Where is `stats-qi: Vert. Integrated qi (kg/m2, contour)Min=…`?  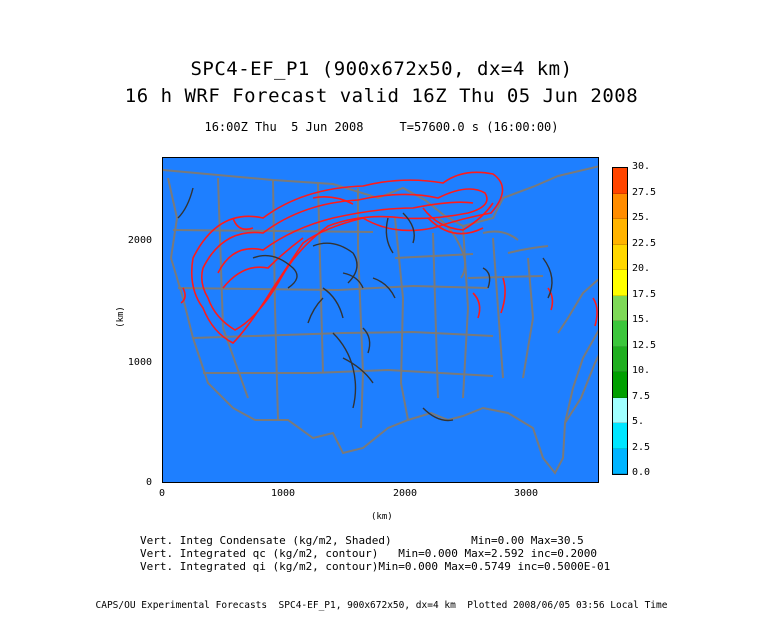
stats-qi: Vert. Integrated qi (kg/m2, contour)Min=… is located at coordinates (375, 566).